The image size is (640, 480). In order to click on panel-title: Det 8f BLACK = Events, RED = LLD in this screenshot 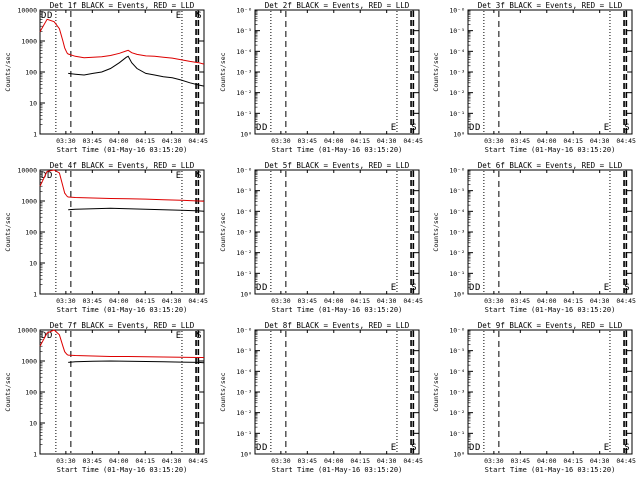, I will do `click(337, 325)`.